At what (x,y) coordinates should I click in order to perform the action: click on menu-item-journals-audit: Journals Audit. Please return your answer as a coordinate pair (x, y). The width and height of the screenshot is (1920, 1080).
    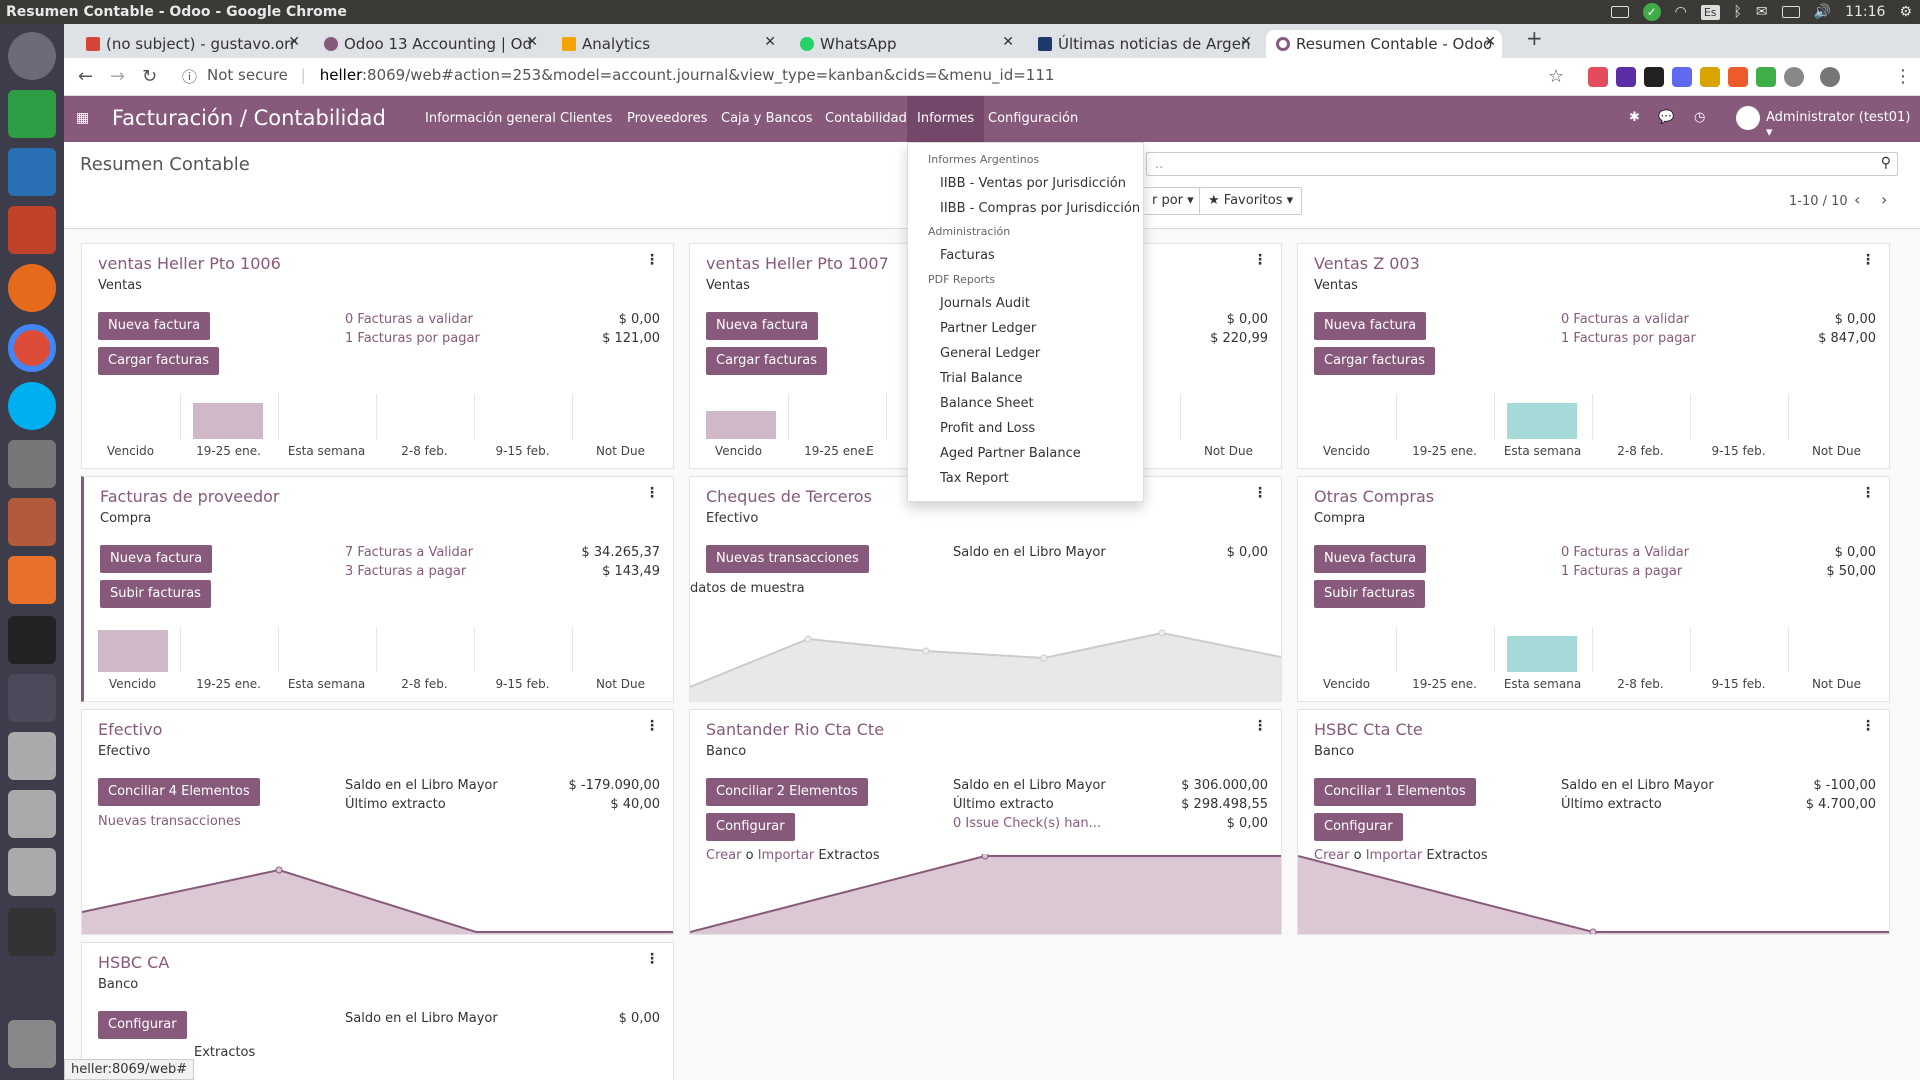
    Looking at the image, I should click on (985, 303).